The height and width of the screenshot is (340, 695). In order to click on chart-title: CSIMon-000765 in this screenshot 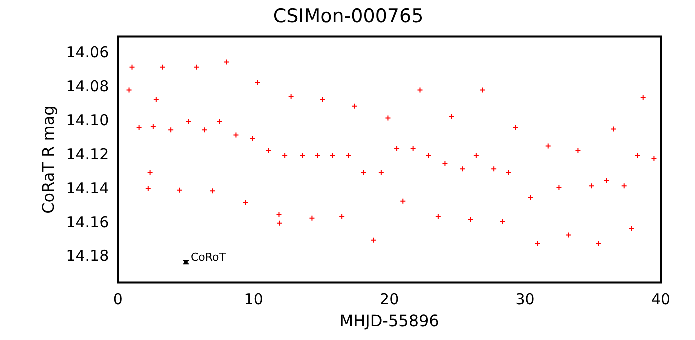, I will do `click(348, 16)`.